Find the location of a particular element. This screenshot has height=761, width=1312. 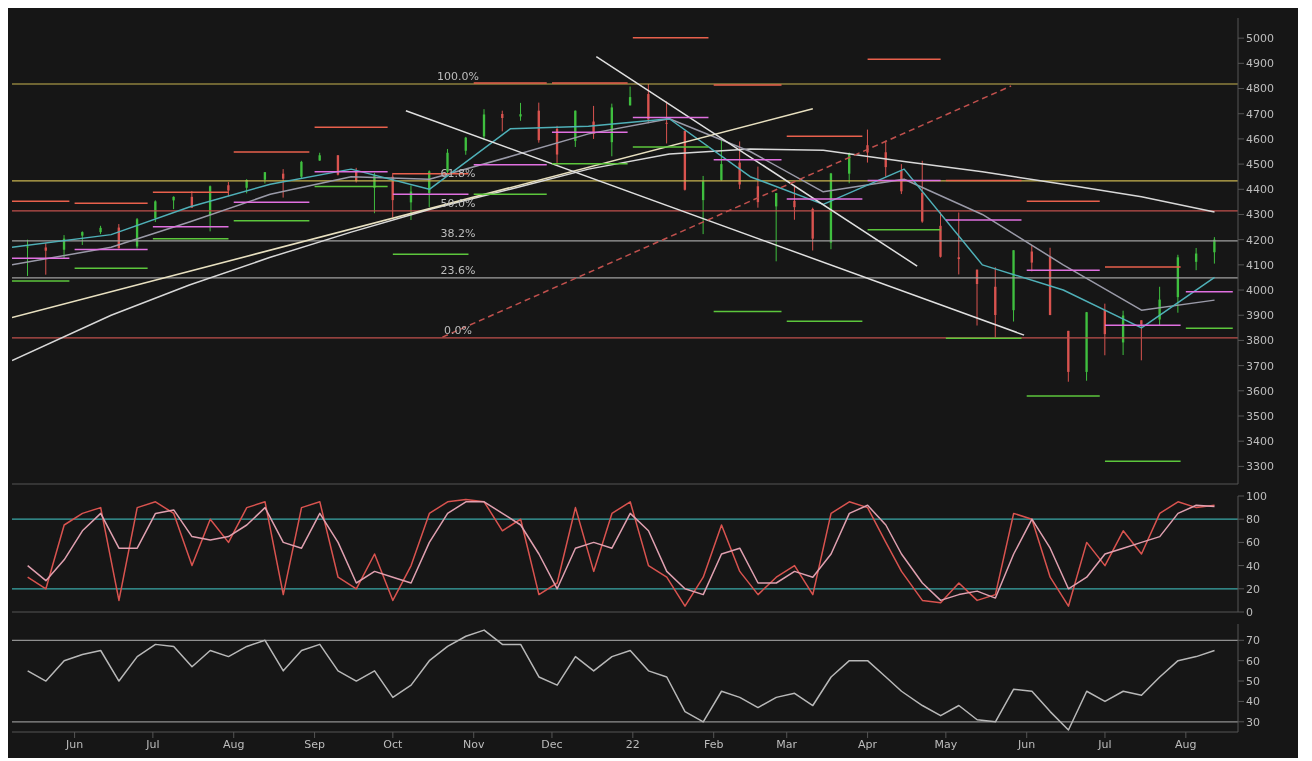

y-tick-label: 3900 is located at coordinates (1260, 316).